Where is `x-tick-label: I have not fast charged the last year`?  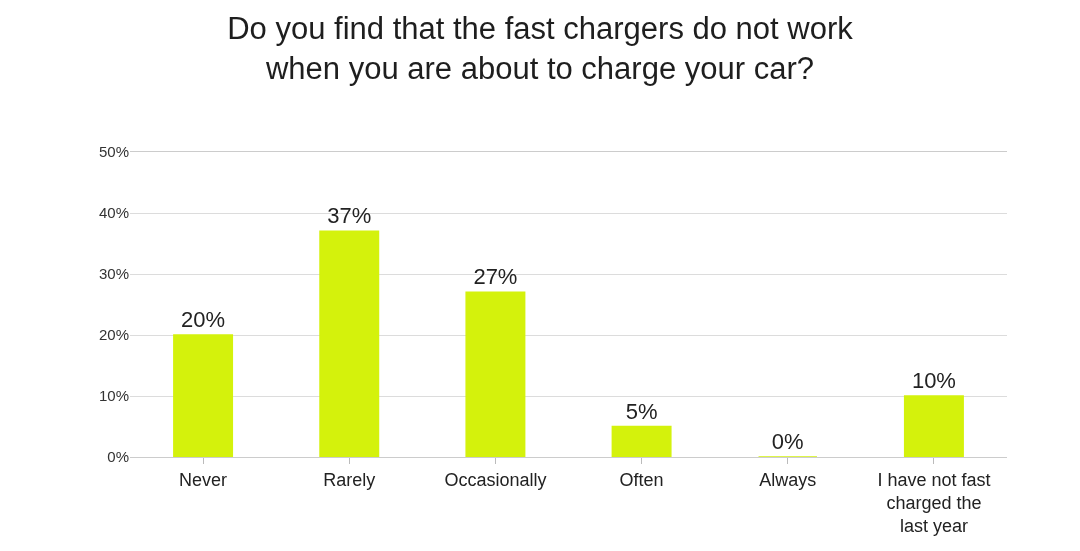 x-tick-label: I have not fast charged the last year is located at coordinates (934, 503).